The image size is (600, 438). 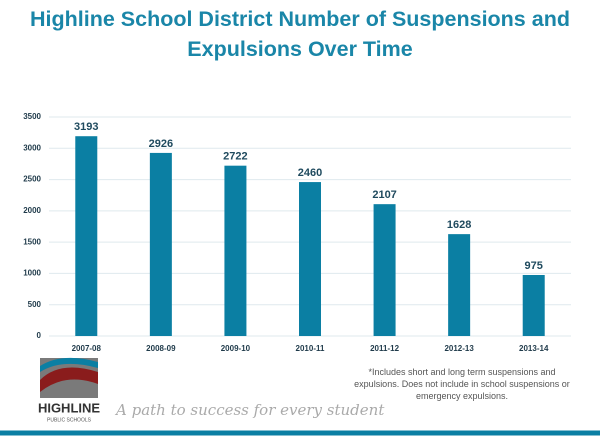 I want to click on data-label: 975, so click(x=534, y=266).